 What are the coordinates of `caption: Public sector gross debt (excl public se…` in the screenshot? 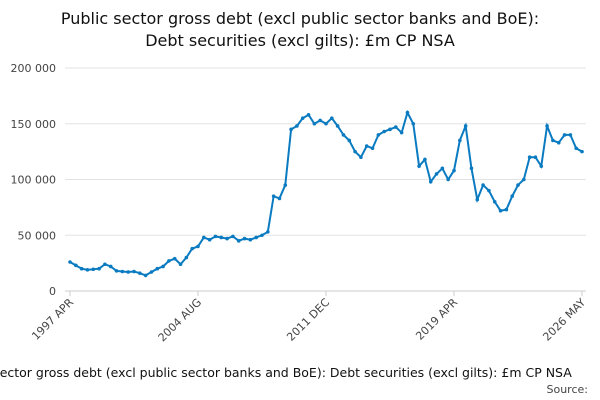 It's located at (286, 372).